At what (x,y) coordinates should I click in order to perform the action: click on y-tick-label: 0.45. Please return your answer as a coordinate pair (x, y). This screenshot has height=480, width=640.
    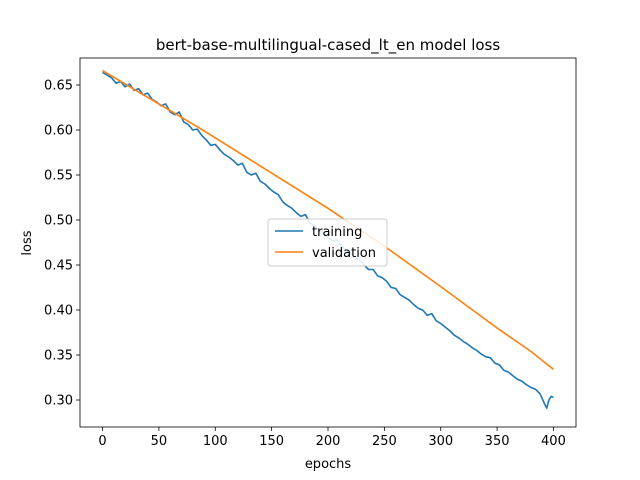
    Looking at the image, I should click on (58, 266).